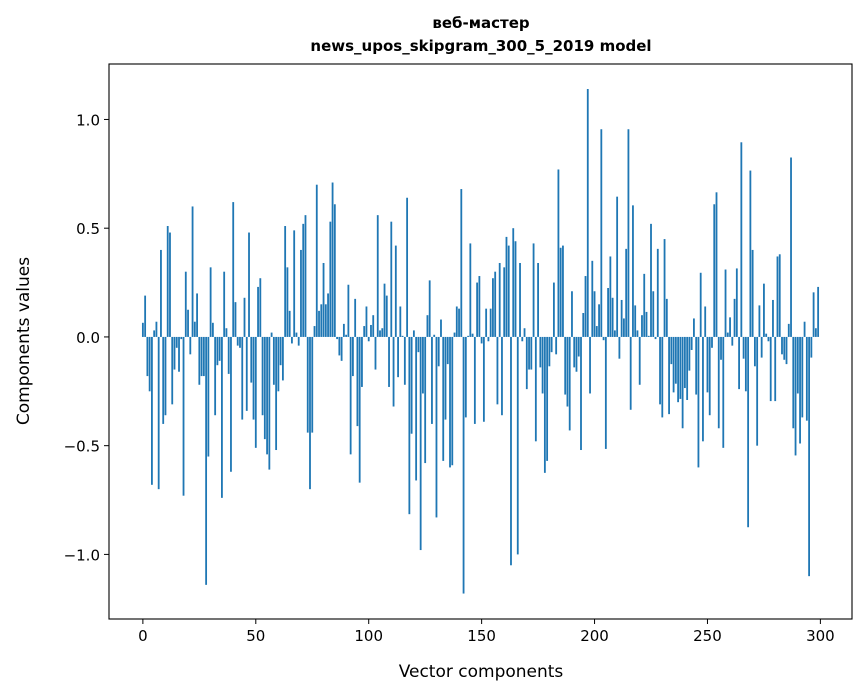 The width and height of the screenshot is (867, 696). What do you see at coordinates (86, 337) in the screenshot?
I see `y-axis: −1.0 −0.5 0.0 0.5 1.0` at bounding box center [86, 337].